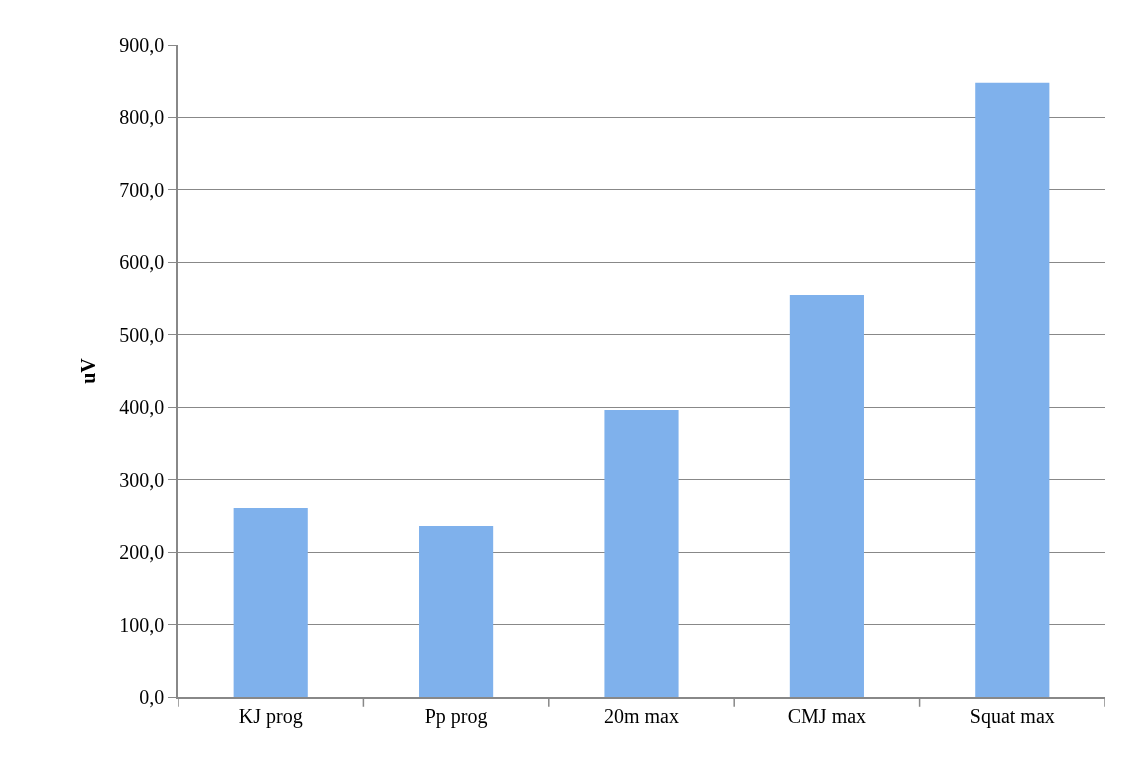 The width and height of the screenshot is (1138, 758). Describe the element at coordinates (152, 697) in the screenshot. I see `y-tick-label: 0,0` at that location.